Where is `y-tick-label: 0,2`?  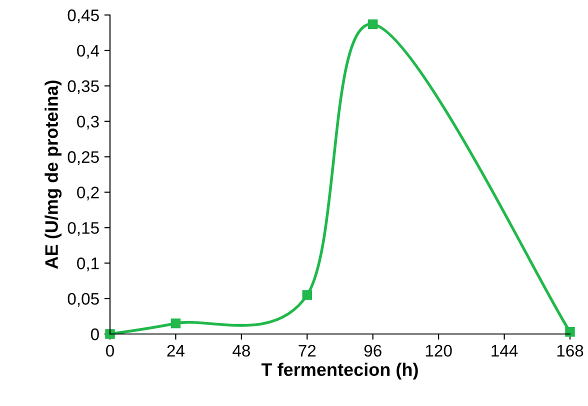
y-tick-label: 0,2 is located at coordinates (88, 193).